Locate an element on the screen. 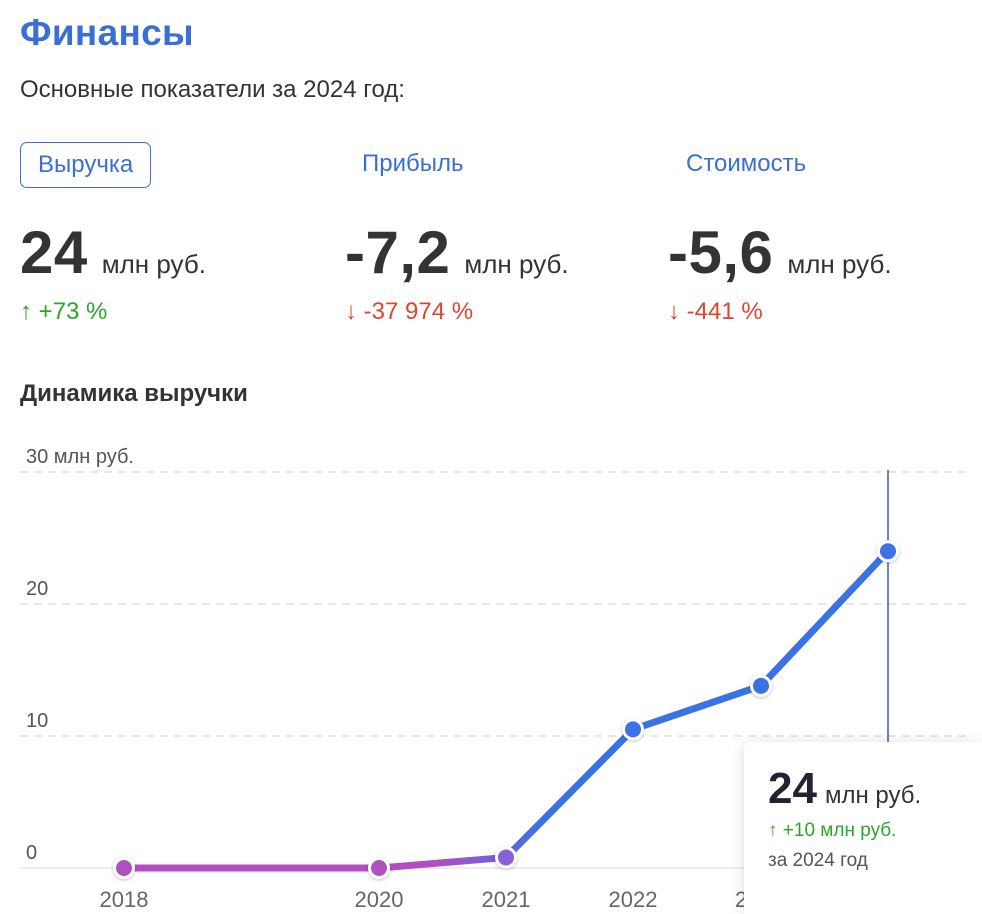 This screenshot has height=914, width=982. chart-section-title: Динамика выручки is located at coordinates (134, 393).